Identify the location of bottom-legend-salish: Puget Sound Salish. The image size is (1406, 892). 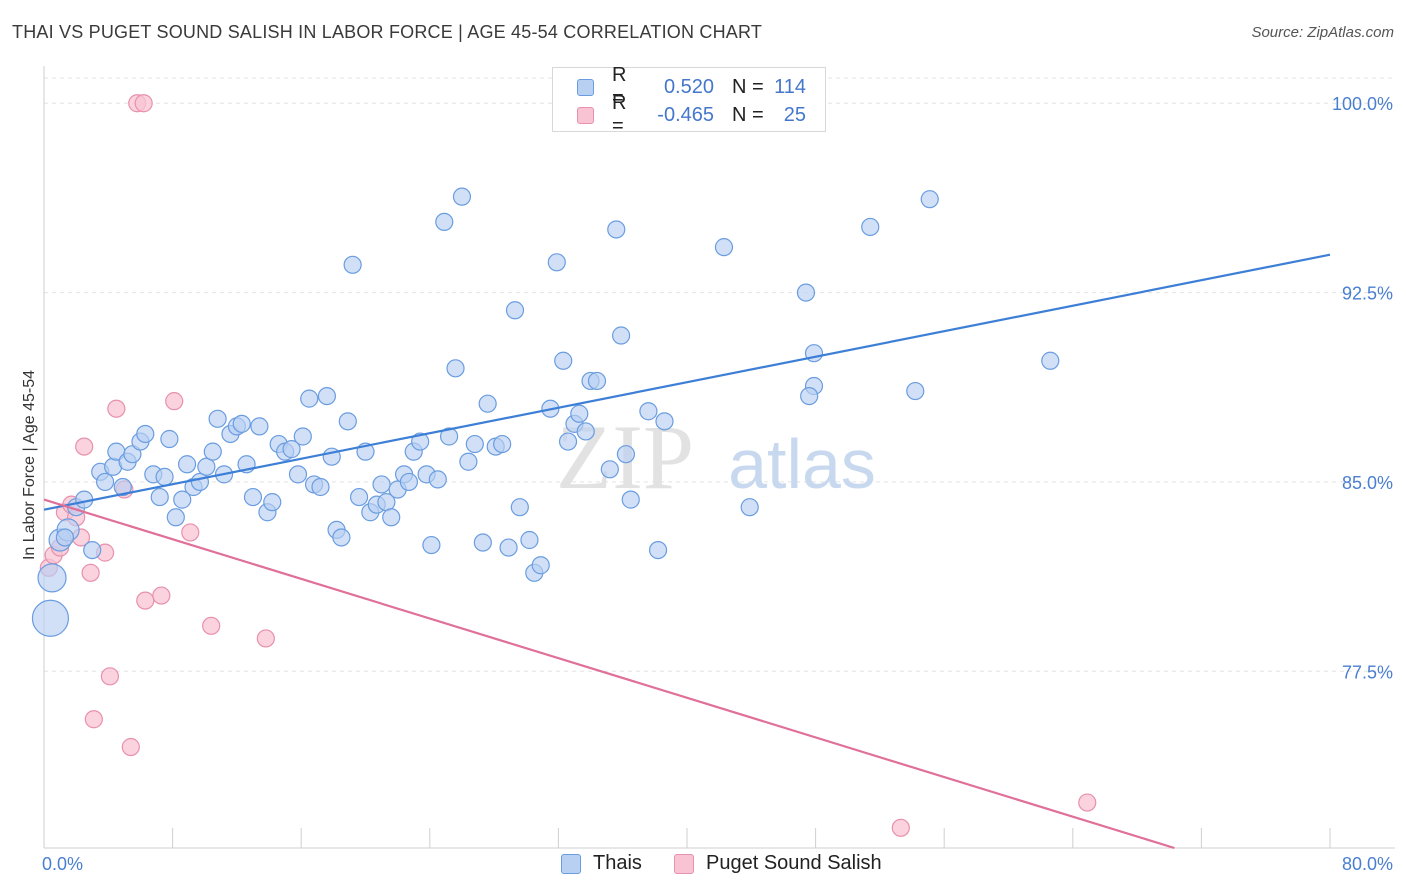
(778, 863).